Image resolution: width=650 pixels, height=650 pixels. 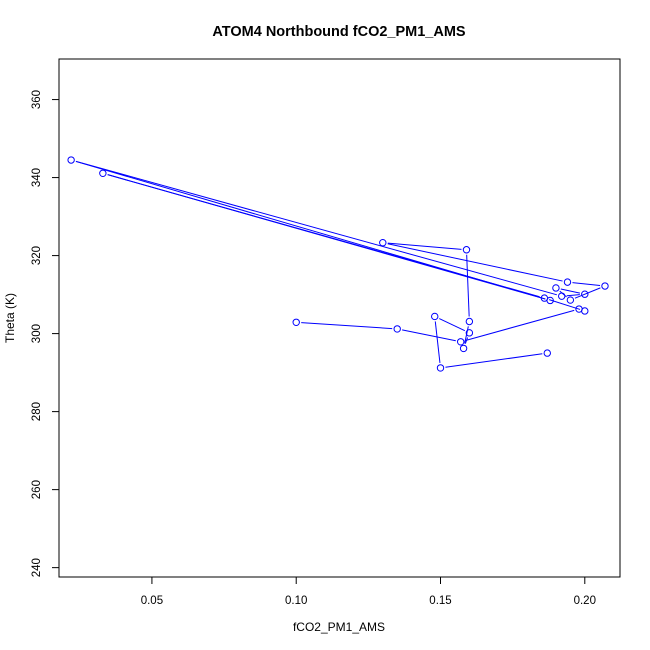 I want to click on x-tick-label: 0.05, so click(x=152, y=601).